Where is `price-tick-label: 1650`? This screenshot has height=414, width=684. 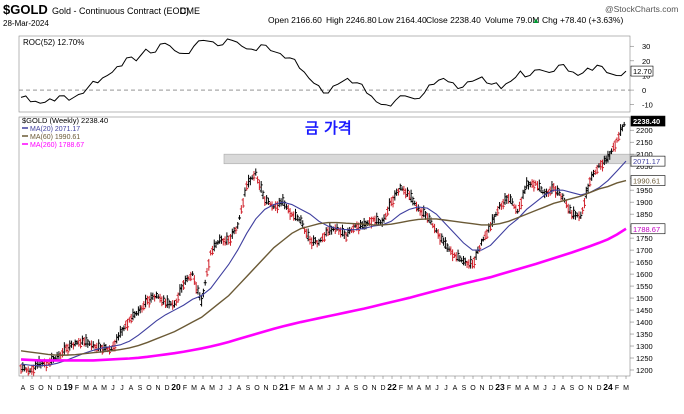
price-tick-label: 1650 is located at coordinates (644, 262).